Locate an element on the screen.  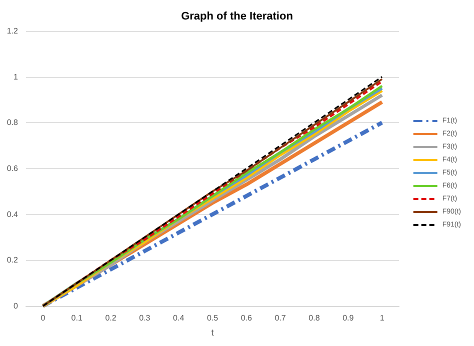
x-tick-label: 0.2 is located at coordinates (111, 318).